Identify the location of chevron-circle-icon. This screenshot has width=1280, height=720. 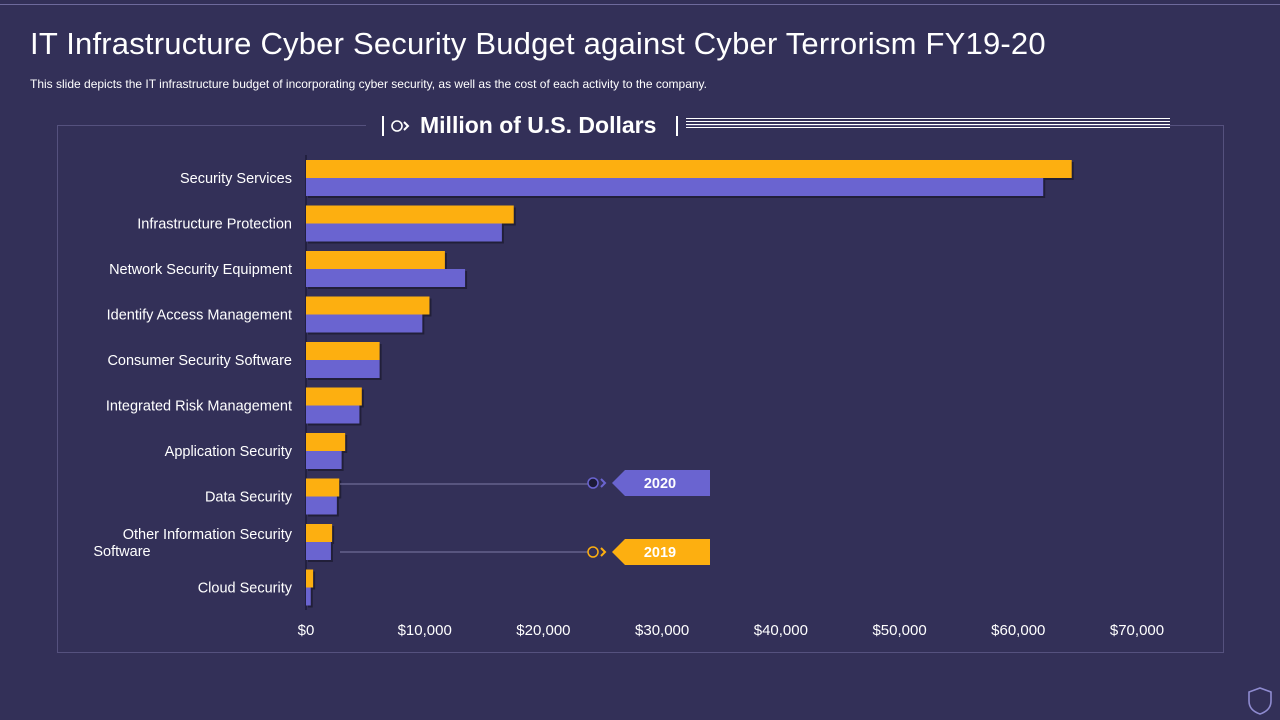
(400, 126).